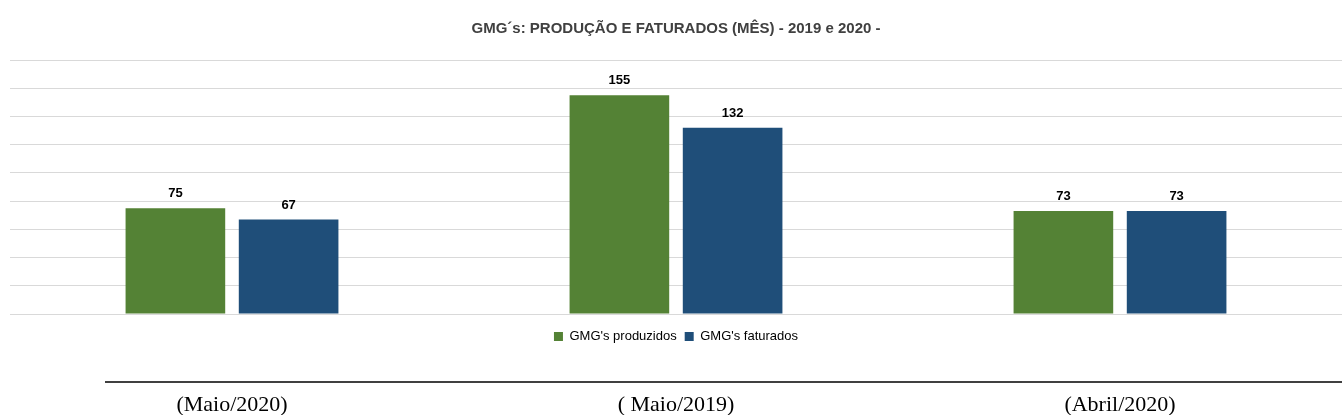  What do you see at coordinates (732, 112) in the screenshot?
I see `data-label: 132` at bounding box center [732, 112].